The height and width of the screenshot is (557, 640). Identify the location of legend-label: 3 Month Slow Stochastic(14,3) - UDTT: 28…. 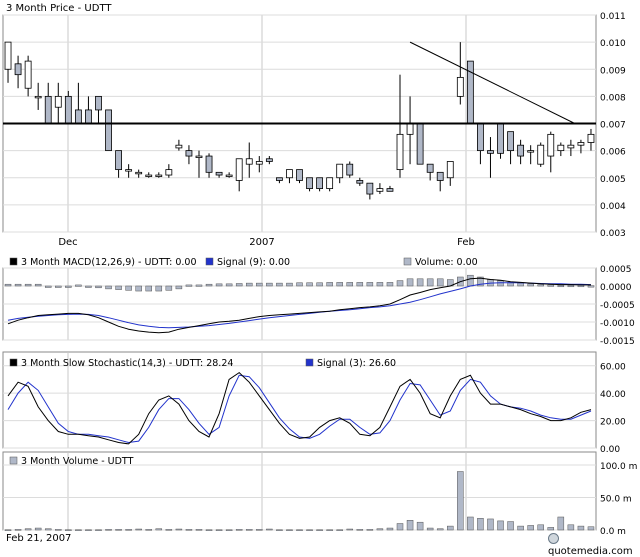
(127, 363).